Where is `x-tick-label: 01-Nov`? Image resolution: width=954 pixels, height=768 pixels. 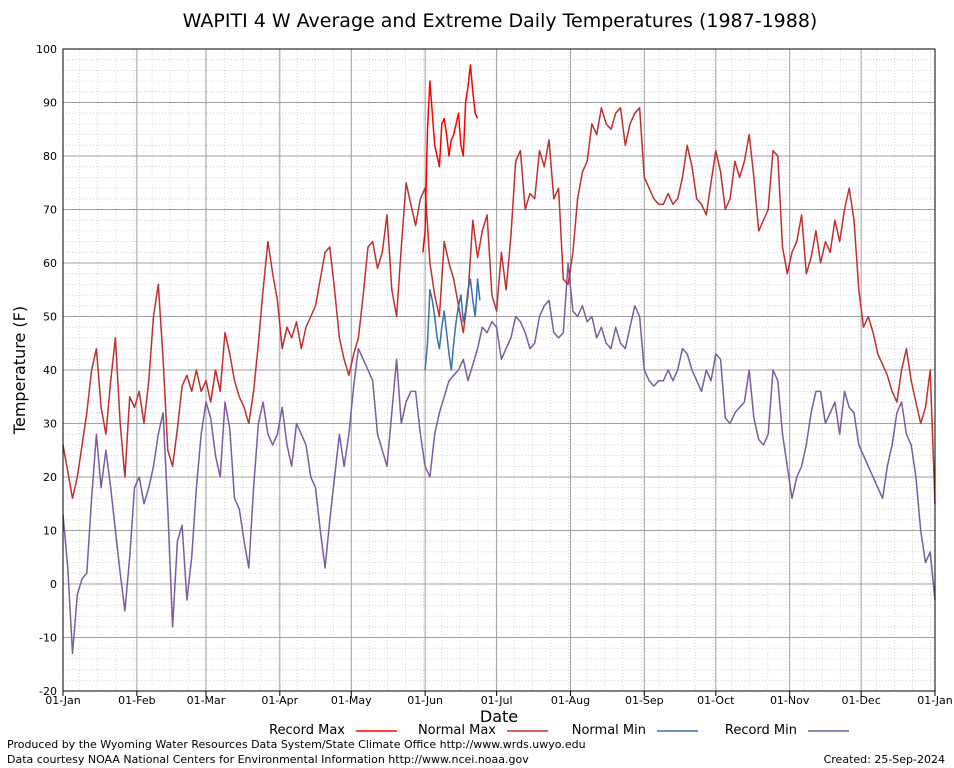
x-tick-label: 01-Nov is located at coordinates (790, 700).